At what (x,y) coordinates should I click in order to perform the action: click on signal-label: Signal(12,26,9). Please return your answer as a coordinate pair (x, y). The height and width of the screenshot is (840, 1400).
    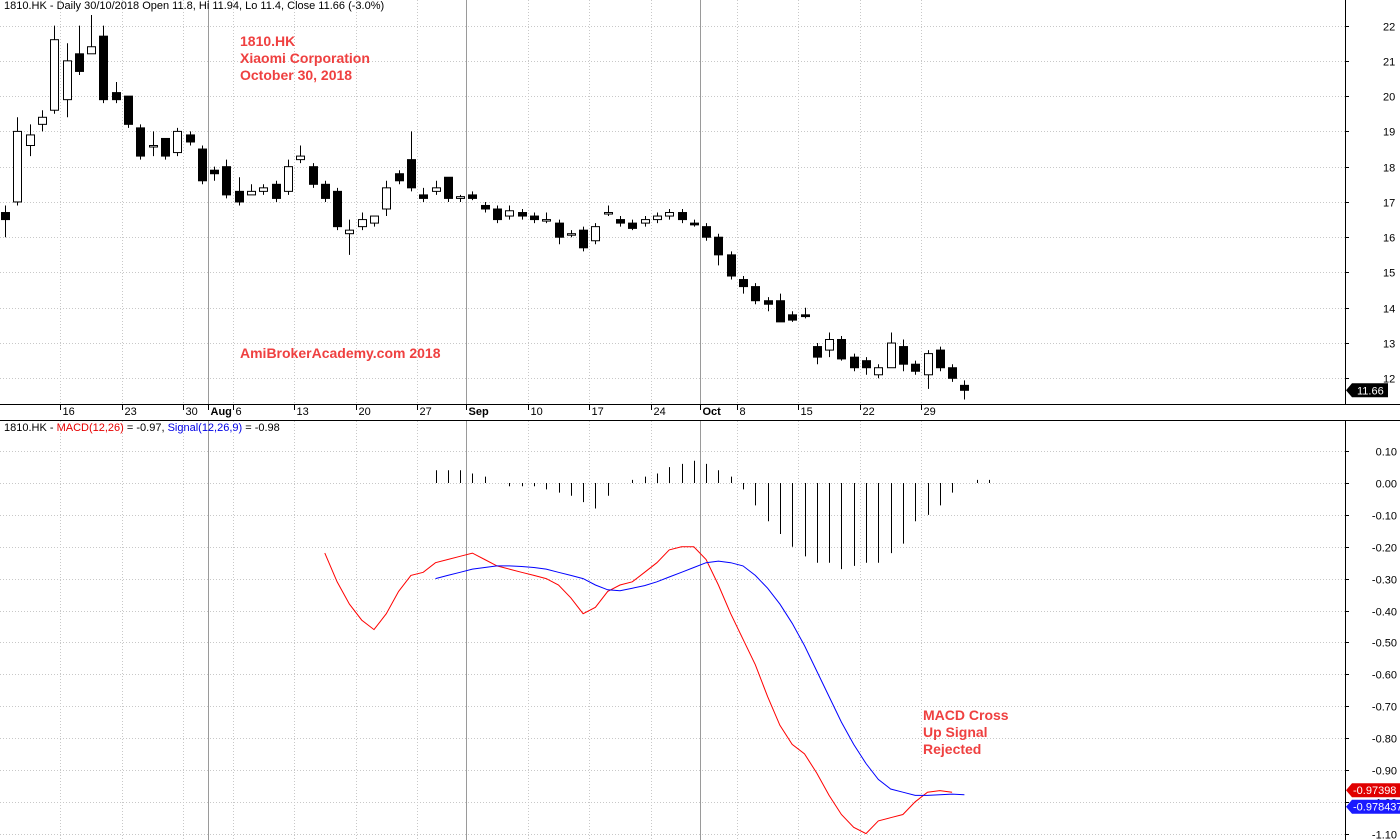
    Looking at the image, I should click on (205, 428).